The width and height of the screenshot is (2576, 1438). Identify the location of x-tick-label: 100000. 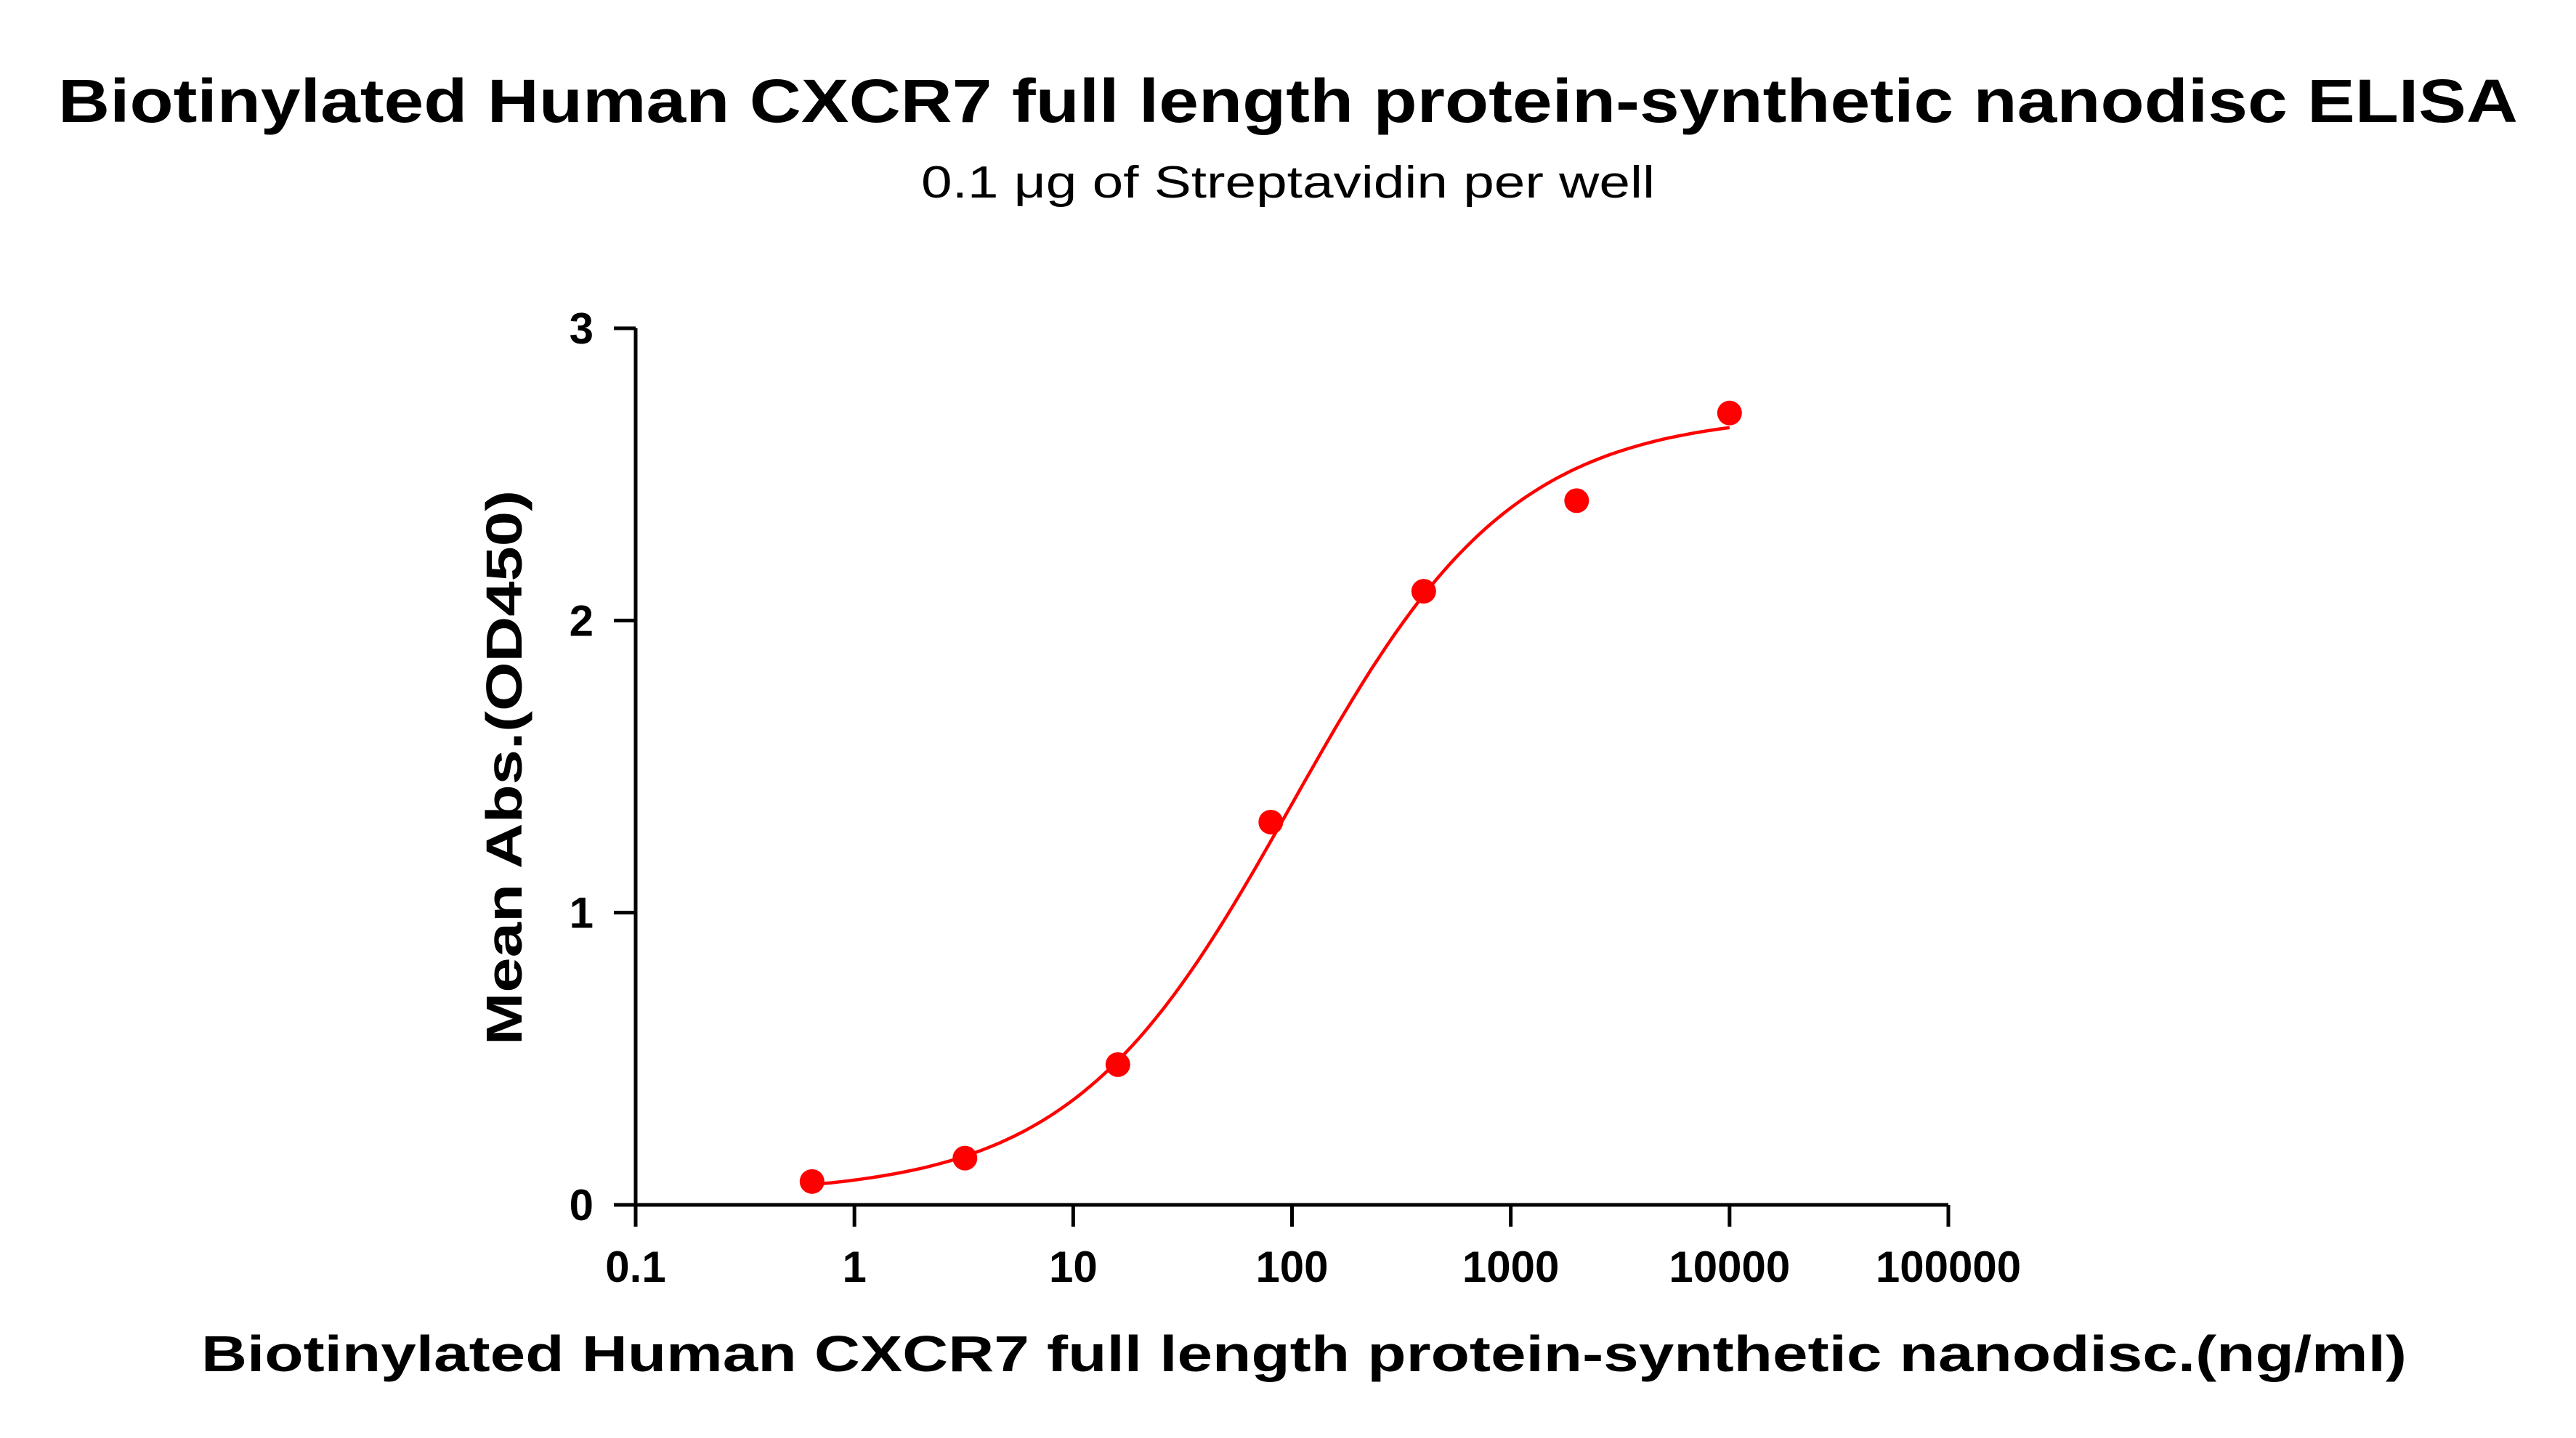
(1948, 1267).